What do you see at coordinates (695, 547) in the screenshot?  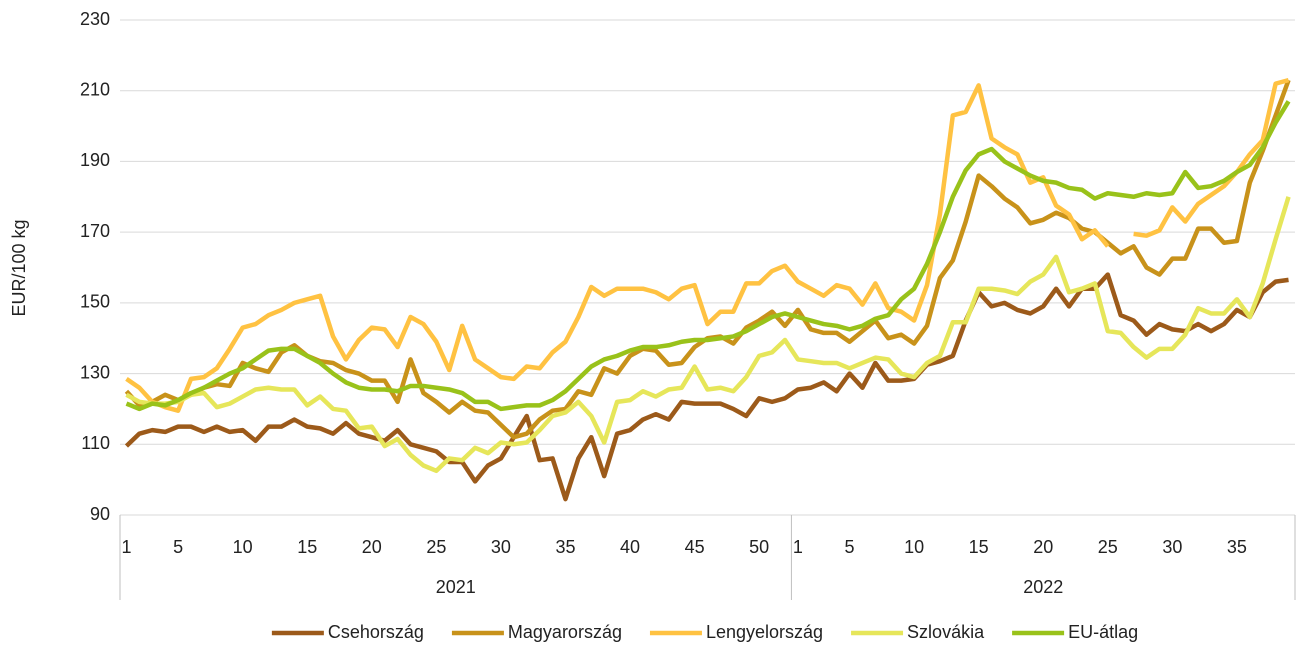 I see `x-tick-label: 45` at bounding box center [695, 547].